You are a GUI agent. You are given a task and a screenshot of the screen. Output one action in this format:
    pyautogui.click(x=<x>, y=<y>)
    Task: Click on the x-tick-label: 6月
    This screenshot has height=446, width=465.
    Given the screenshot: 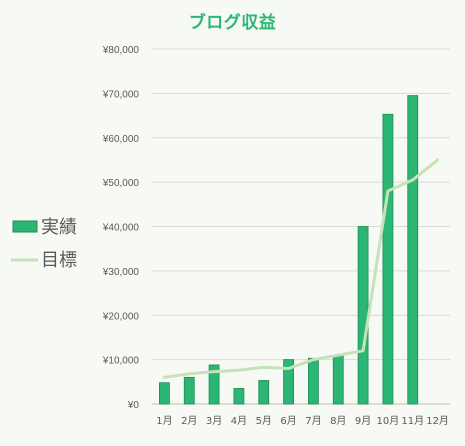 What is the action you would take?
    pyautogui.click(x=288, y=421)
    